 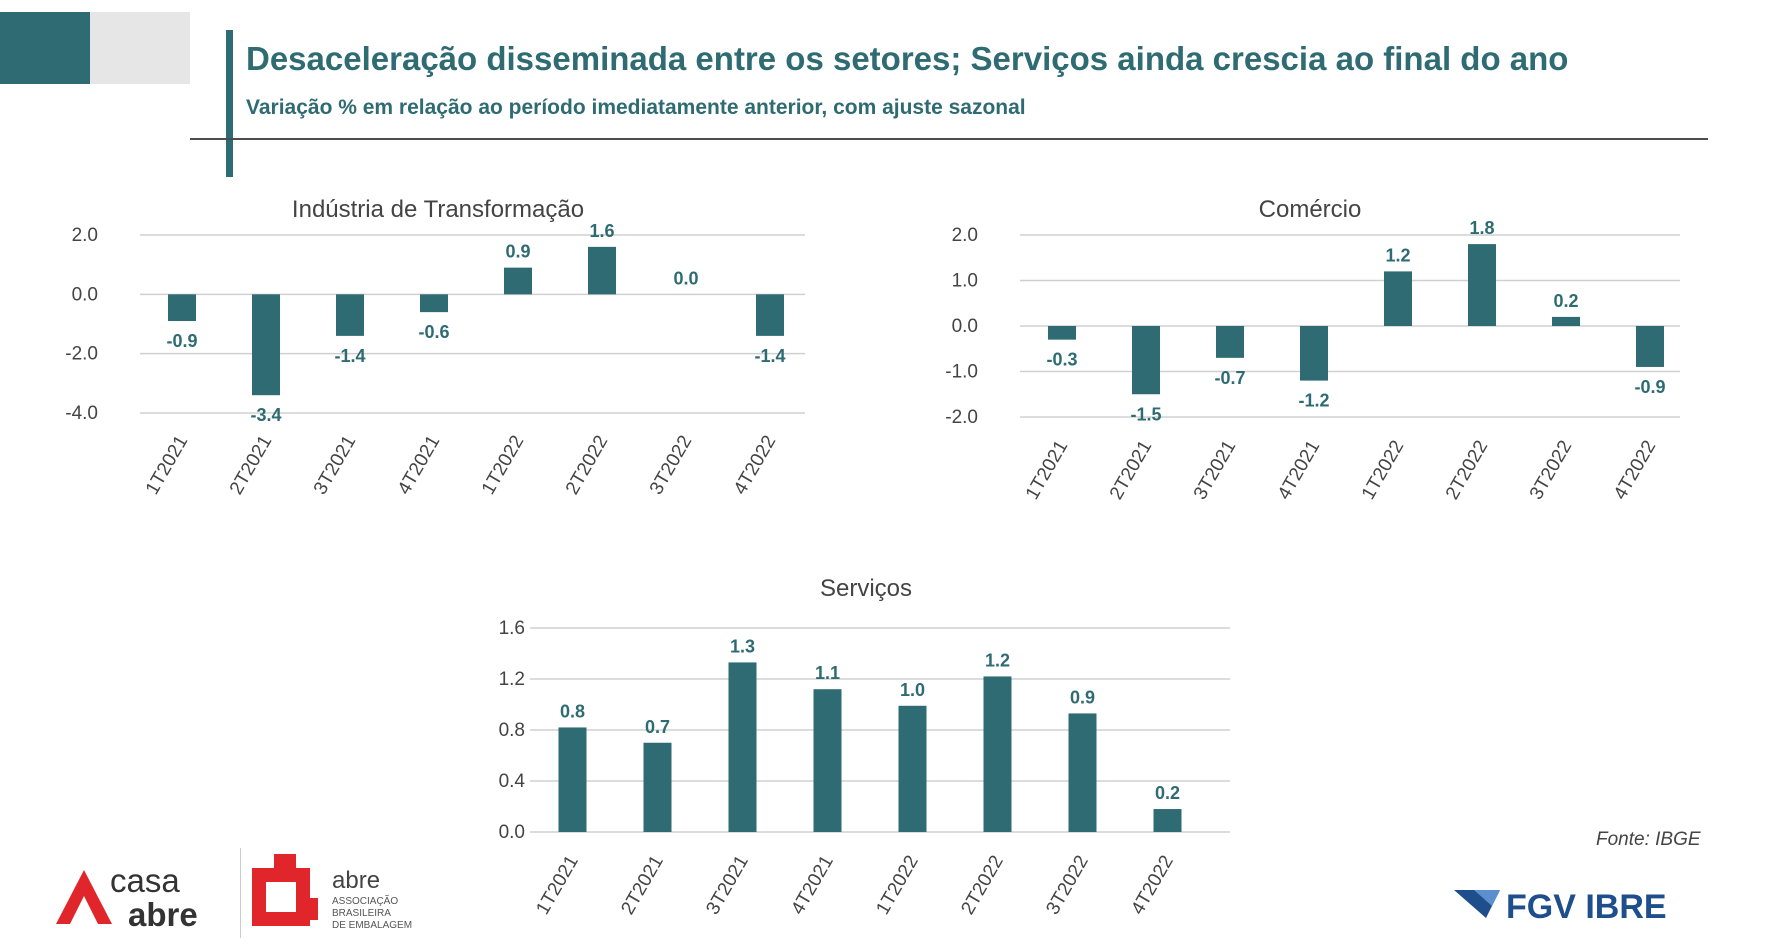 What do you see at coordinates (356, 880) in the screenshot?
I see `abre-logo-name: abre` at bounding box center [356, 880].